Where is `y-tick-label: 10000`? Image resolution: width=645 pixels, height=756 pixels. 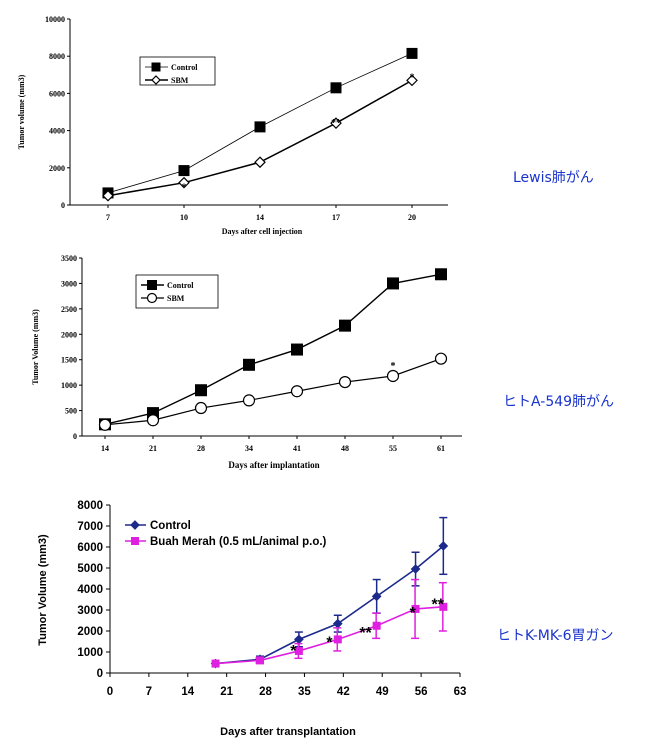 y-tick-label: 10000 is located at coordinates (55, 19).